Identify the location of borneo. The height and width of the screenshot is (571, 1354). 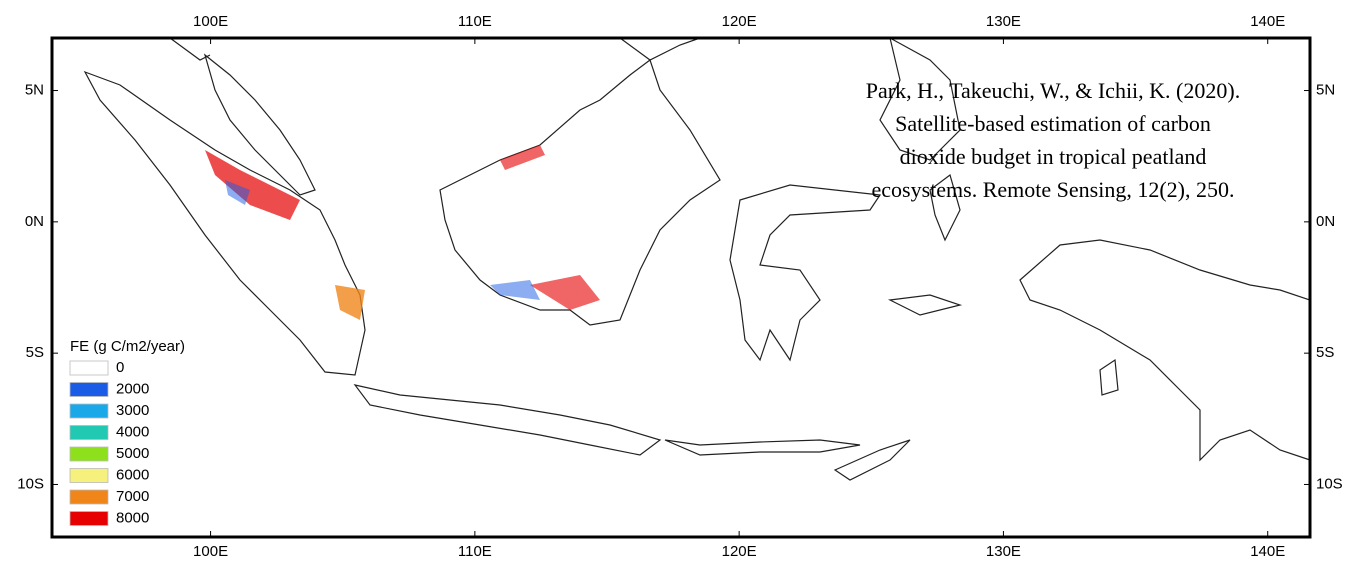
(580, 192).